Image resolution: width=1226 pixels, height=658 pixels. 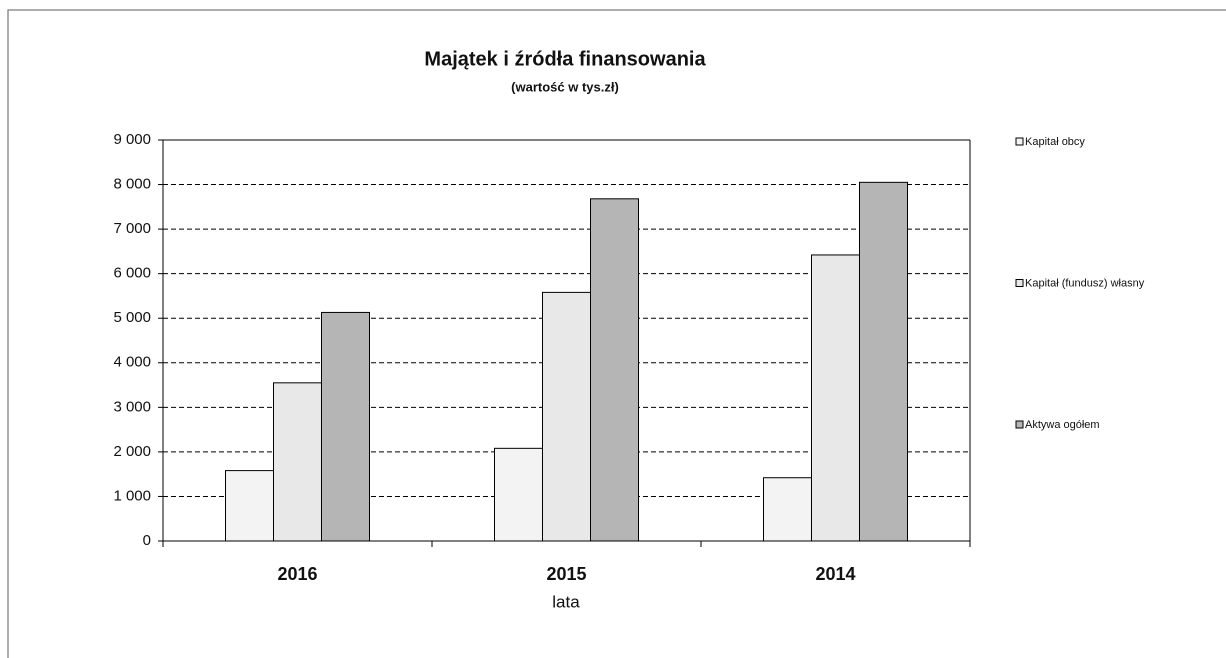 What do you see at coordinates (132, 451) in the screenshot?
I see `y-tick-label: 2 000` at bounding box center [132, 451].